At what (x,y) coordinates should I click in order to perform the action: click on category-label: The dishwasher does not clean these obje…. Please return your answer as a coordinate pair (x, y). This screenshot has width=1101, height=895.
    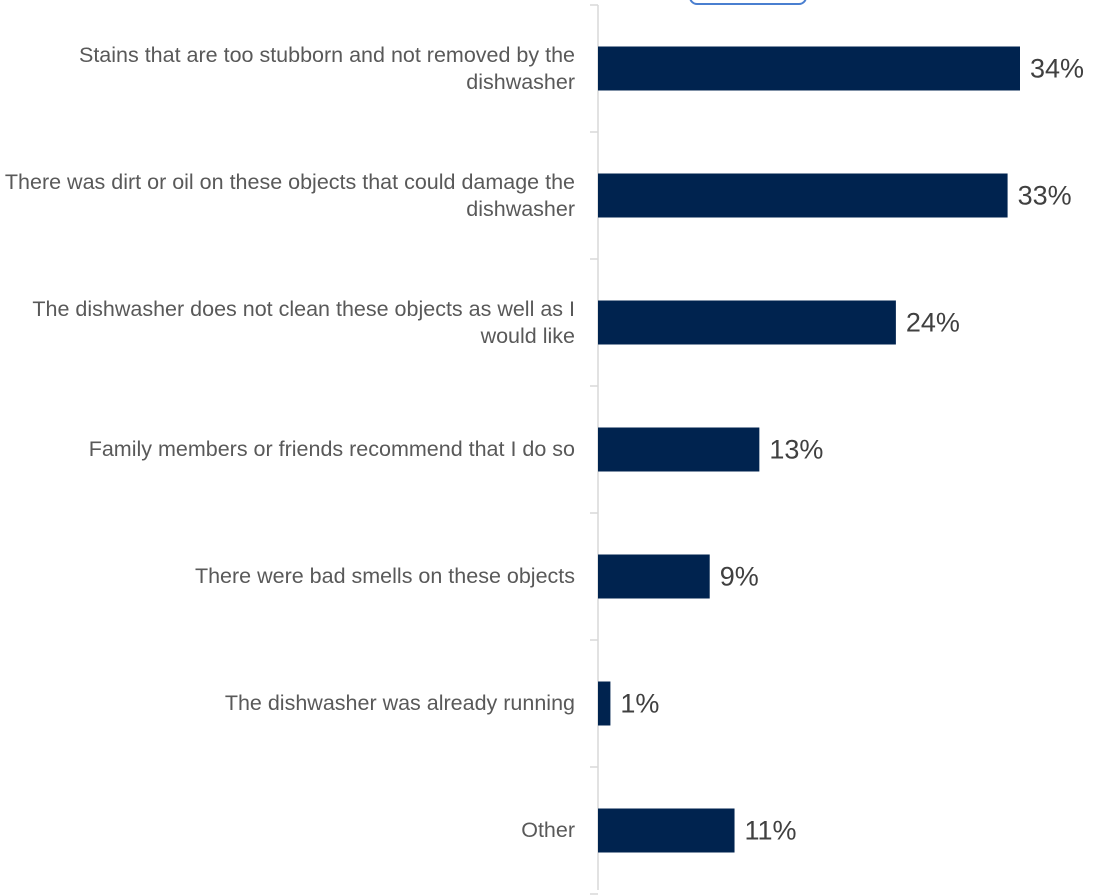
    Looking at the image, I should click on (303, 322).